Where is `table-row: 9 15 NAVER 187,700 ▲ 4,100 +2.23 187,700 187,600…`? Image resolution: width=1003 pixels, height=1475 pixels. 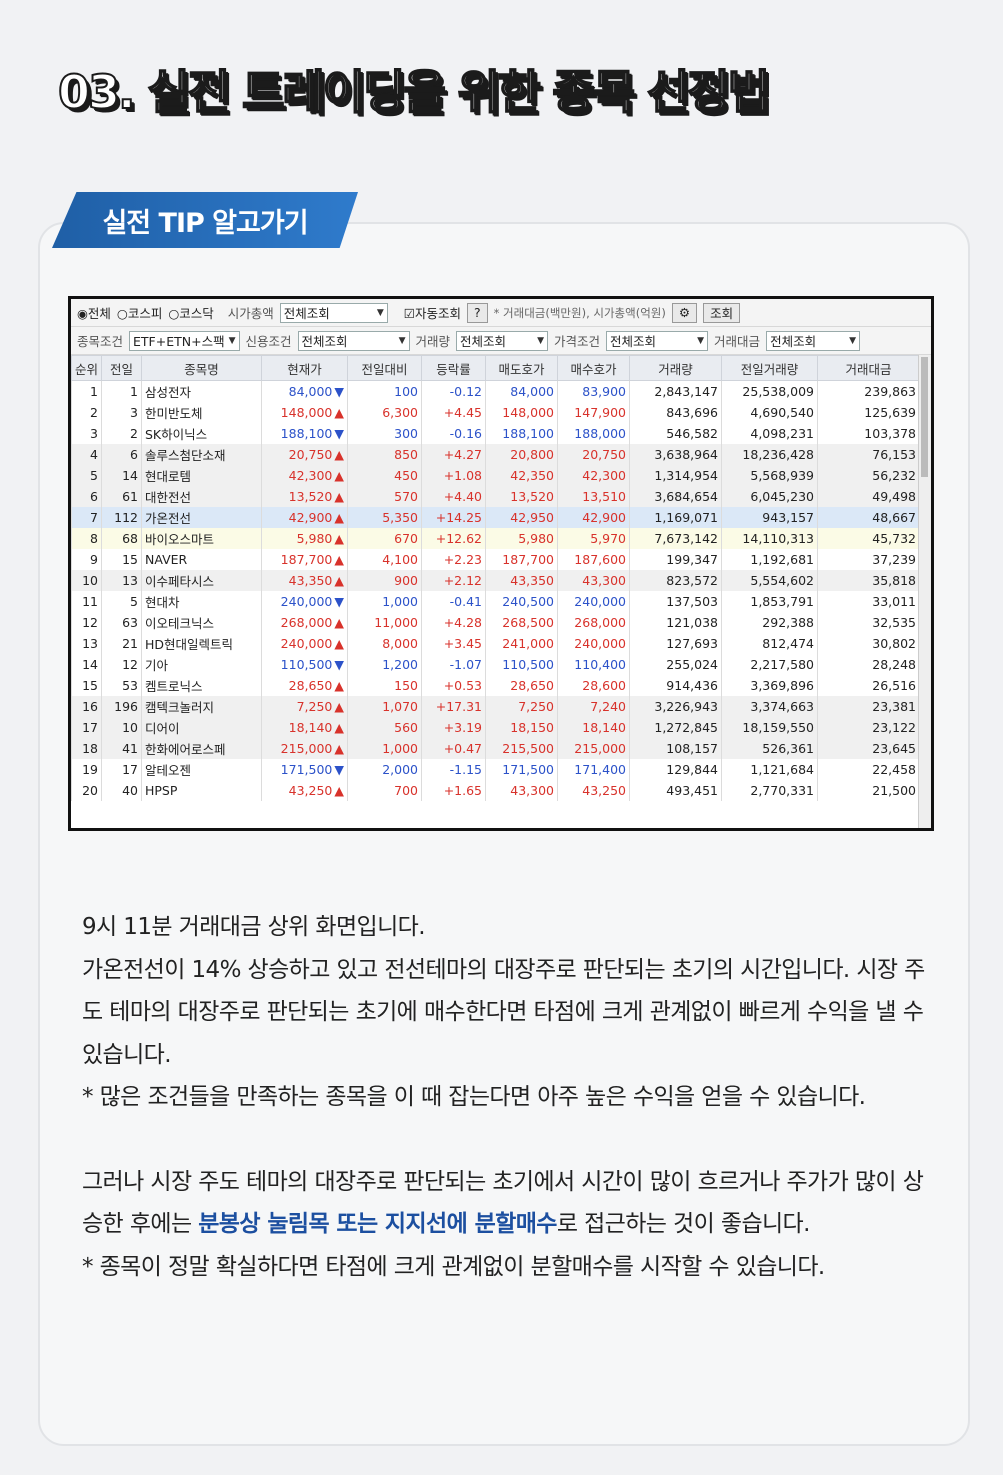
table-row: 9 15 NAVER 187,700 ▲ 4,100 +2.23 187,700 187,600… is located at coordinates (495, 559).